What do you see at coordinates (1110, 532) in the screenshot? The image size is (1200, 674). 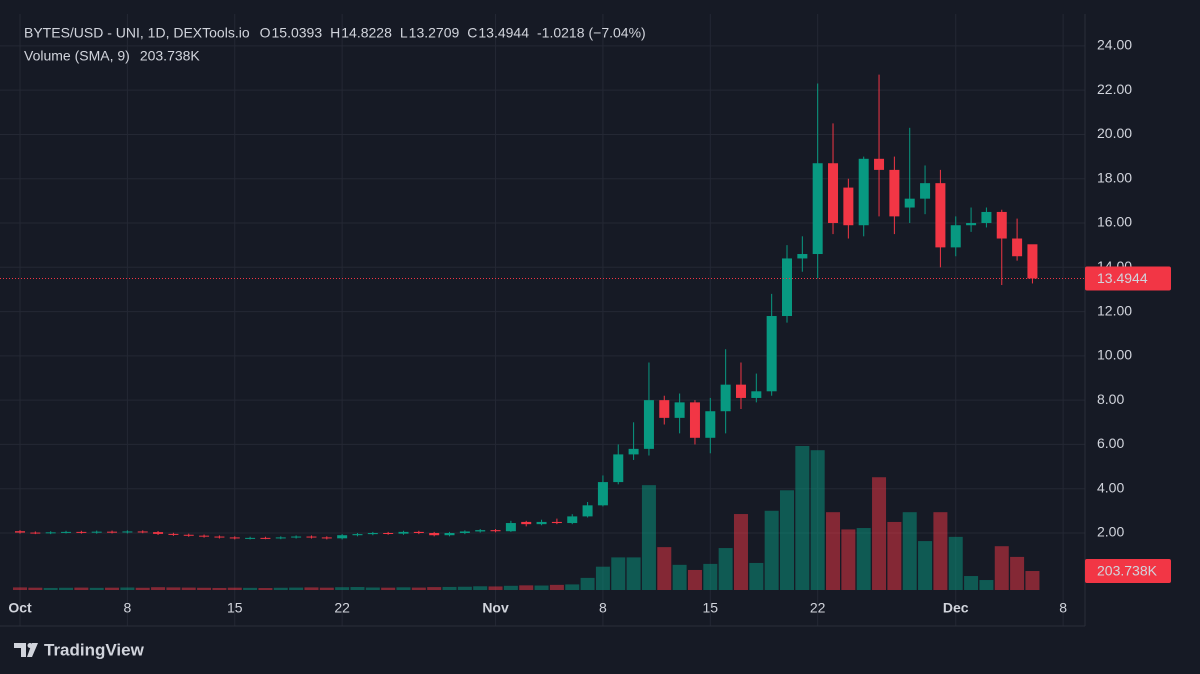 I see `y-tick-label: 2.00` at bounding box center [1110, 532].